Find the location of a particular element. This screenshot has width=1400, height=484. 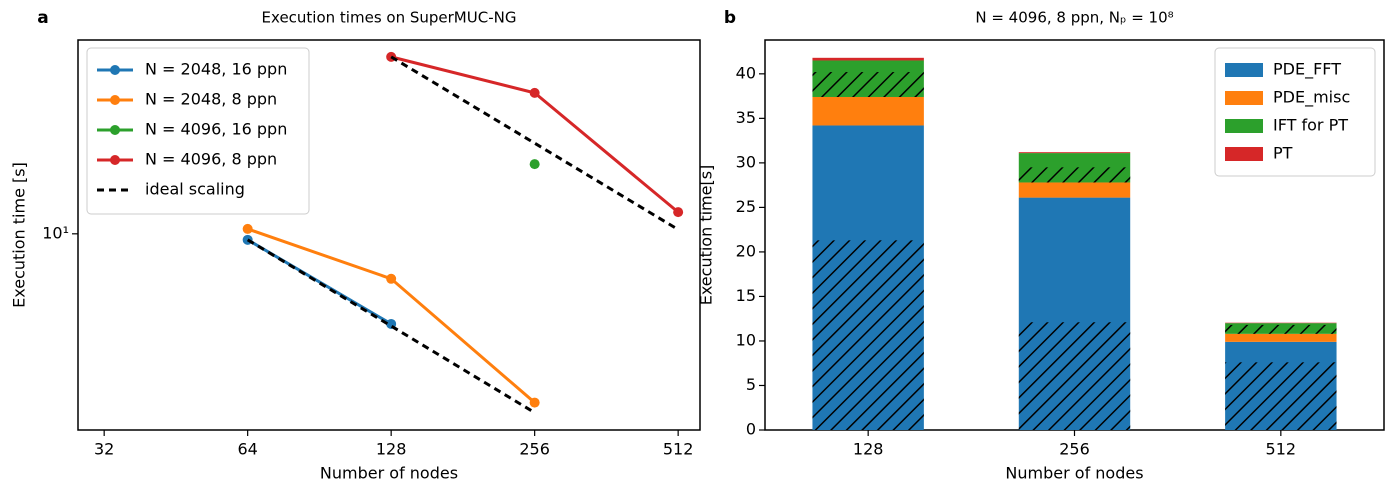

y-tick-label: 30 is located at coordinates (746, 161).